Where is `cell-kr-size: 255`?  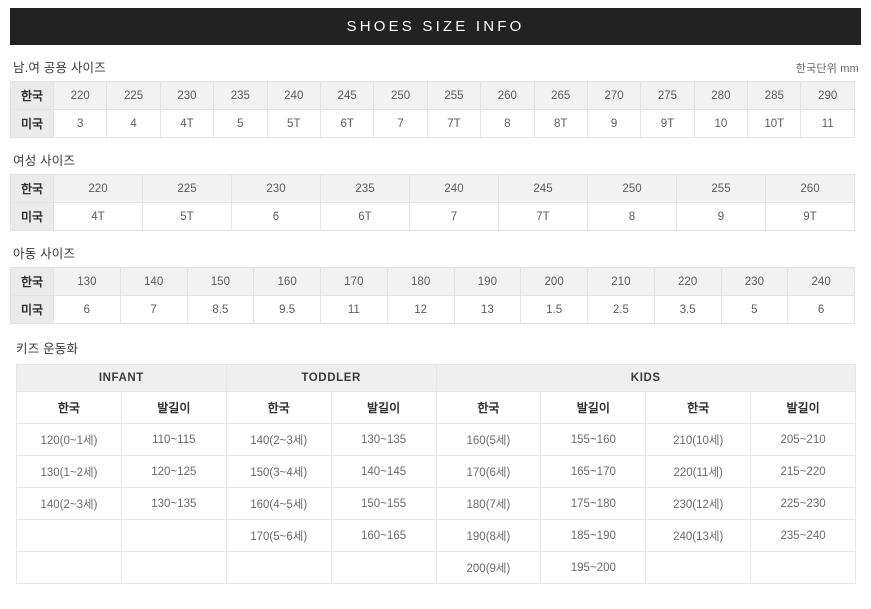 cell-kr-size: 255 is located at coordinates (454, 95).